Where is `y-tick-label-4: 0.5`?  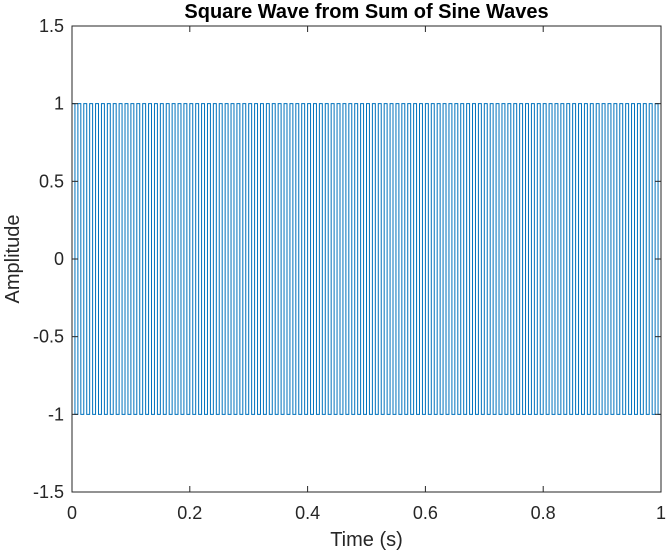
y-tick-label-4: 0.5 is located at coordinates (51, 181).